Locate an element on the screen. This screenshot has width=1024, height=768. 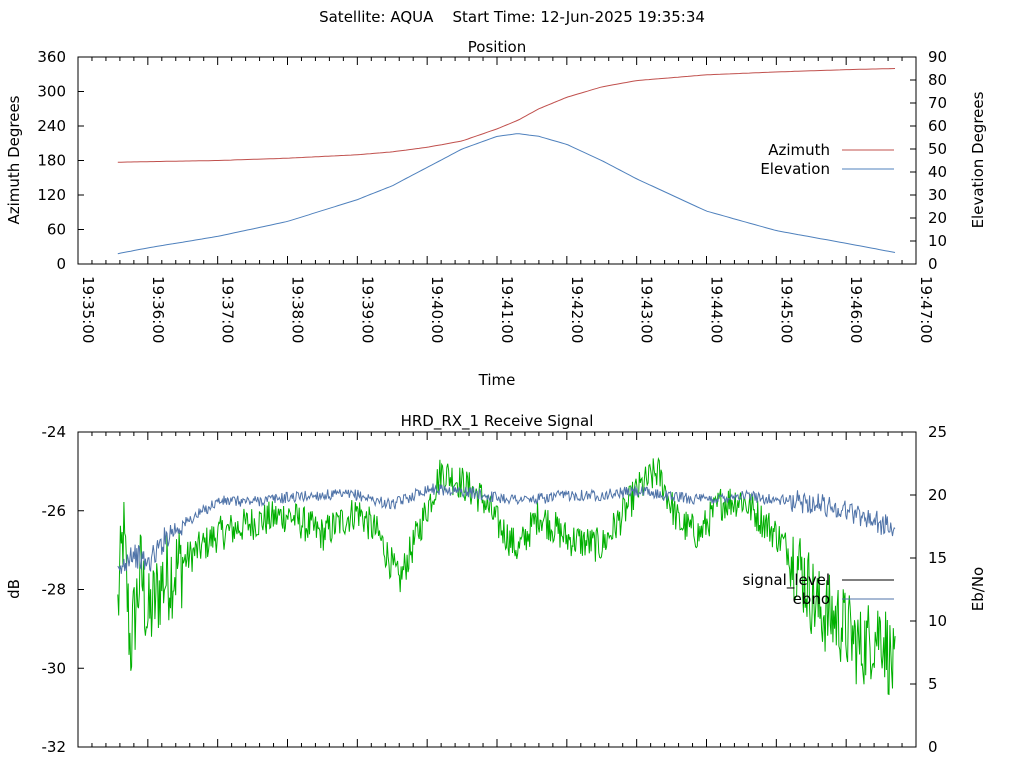
left-axis-tick-label: 360 is located at coordinates (51, 57).